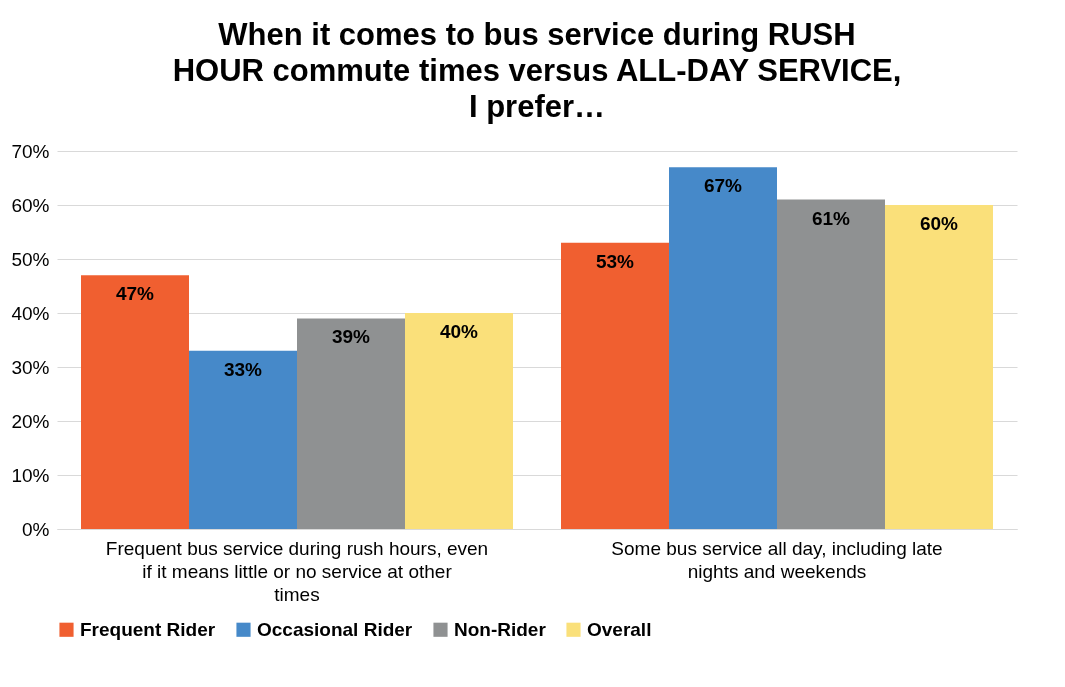  I want to click on legend-label: Occasional Rider, so click(335, 629).